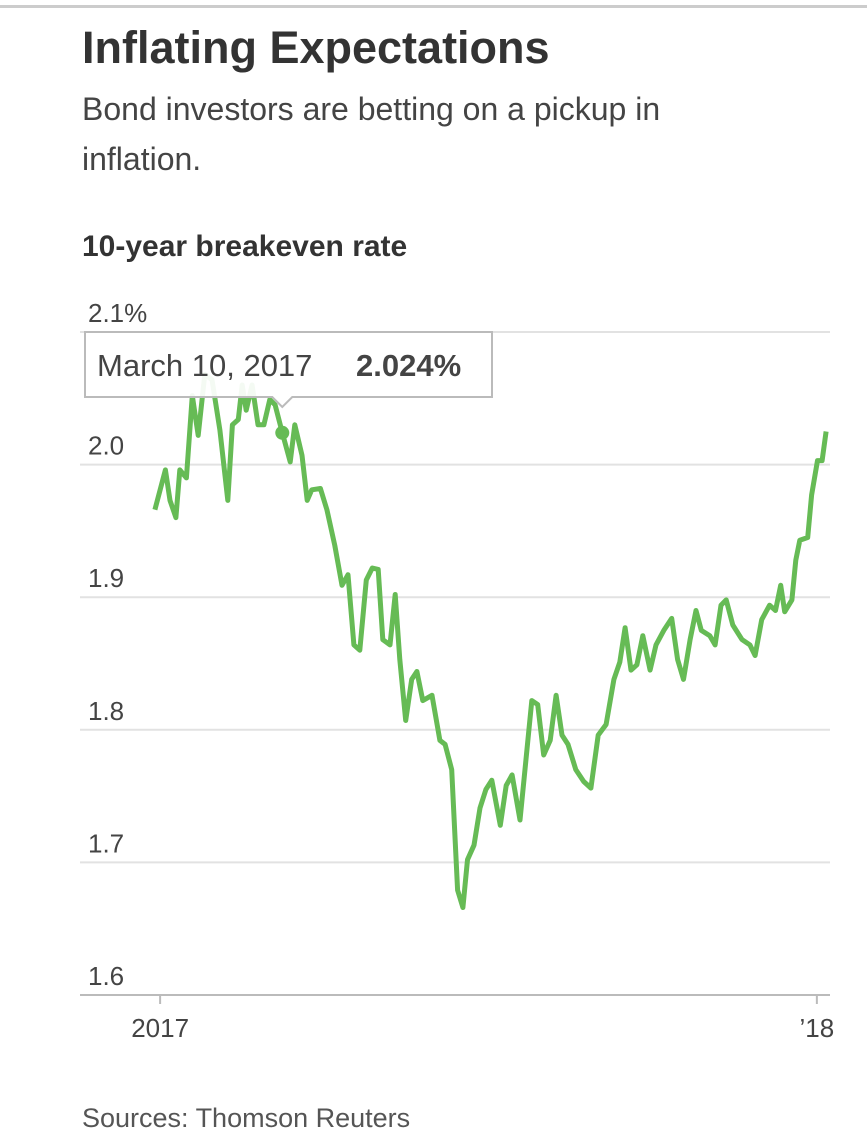 The image size is (867, 1147). Describe the element at coordinates (106, 976) in the screenshot. I see `y-tick-label: 1.6` at that location.